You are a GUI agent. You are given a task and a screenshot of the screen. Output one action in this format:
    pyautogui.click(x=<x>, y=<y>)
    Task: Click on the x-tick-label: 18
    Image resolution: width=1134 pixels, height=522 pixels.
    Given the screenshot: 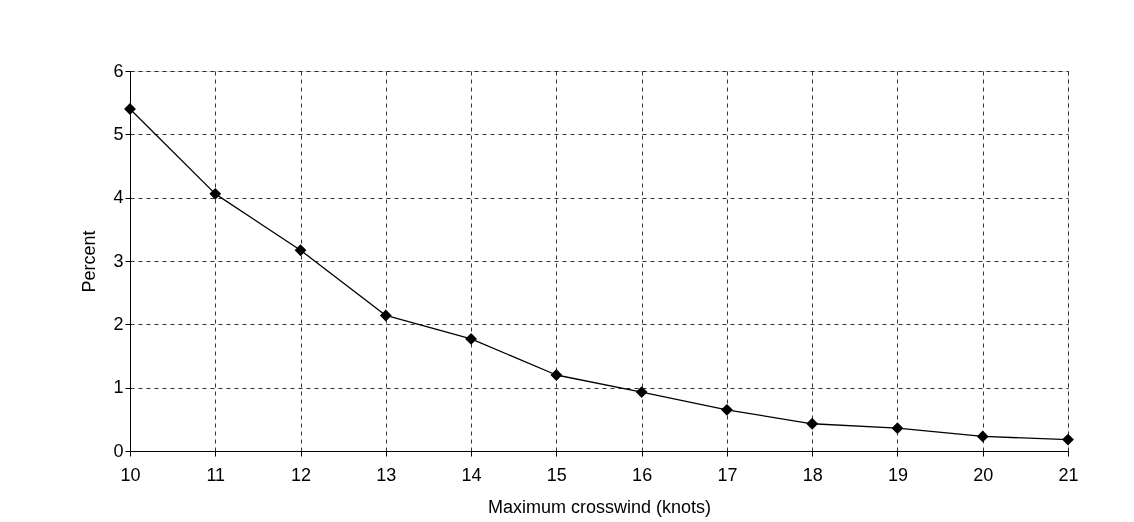 What is the action you would take?
    pyautogui.click(x=812, y=474)
    